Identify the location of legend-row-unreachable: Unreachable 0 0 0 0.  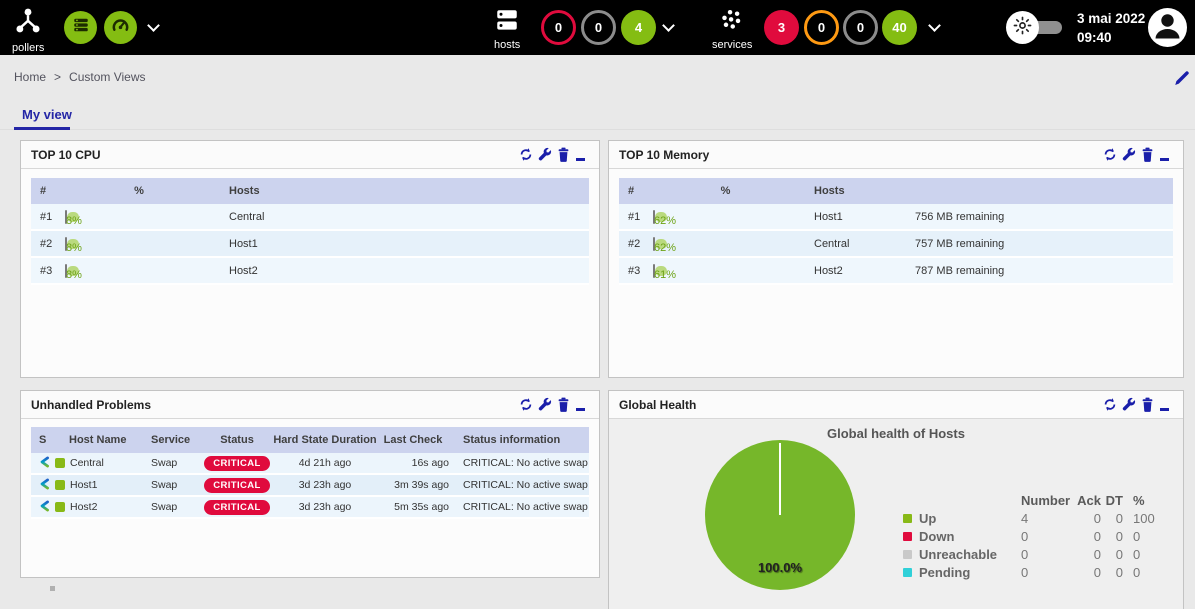
(1033, 554).